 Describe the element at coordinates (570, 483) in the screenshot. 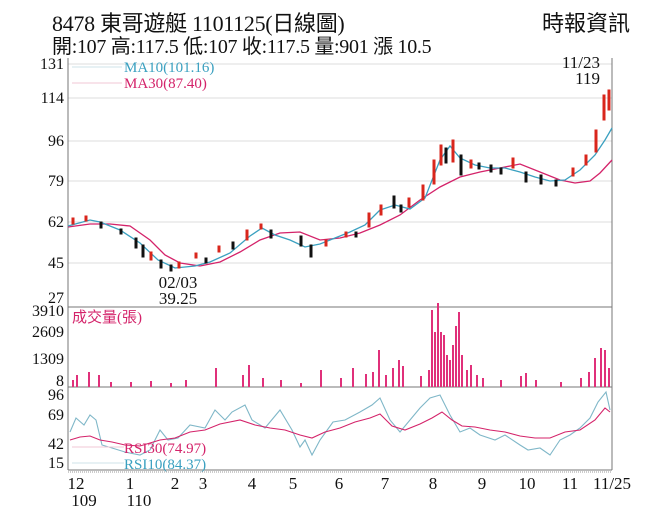

I see `svg-text: 11` at that location.